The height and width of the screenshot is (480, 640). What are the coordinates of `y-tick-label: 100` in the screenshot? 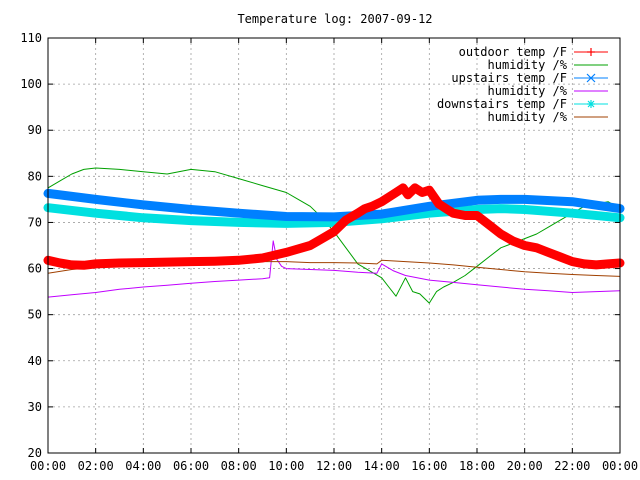 It's located at (31, 84).